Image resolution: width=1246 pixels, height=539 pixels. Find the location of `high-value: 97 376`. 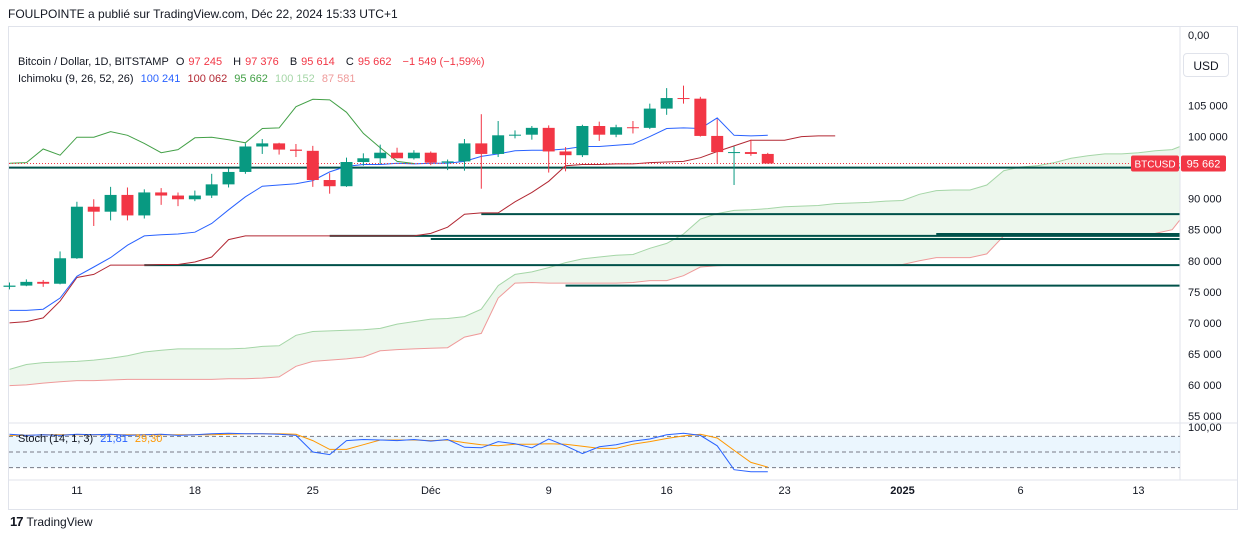

high-value: 97 376 is located at coordinates (262, 62).